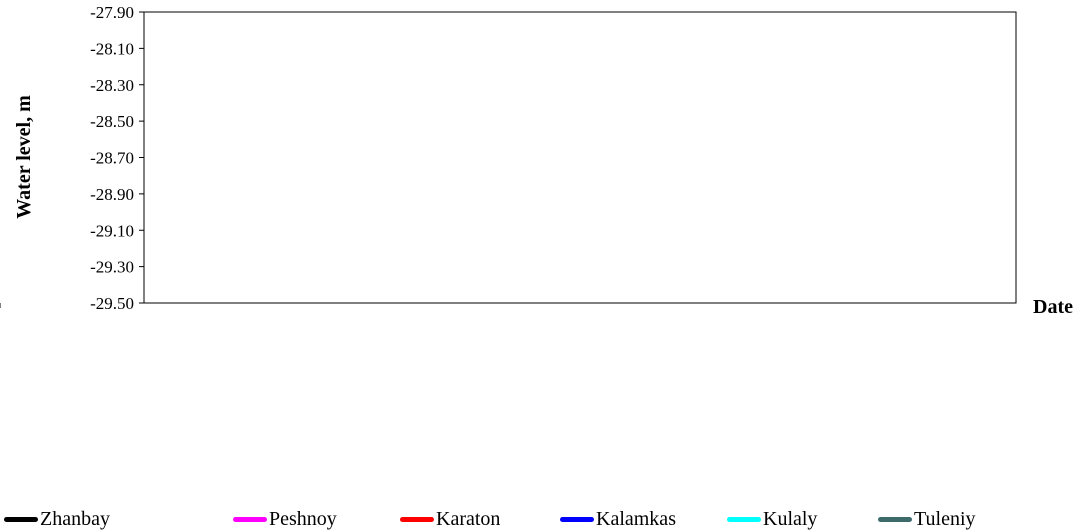 The image size is (1091, 531). Describe the element at coordinates (112, 303) in the screenshot. I see `y-tick-label: -29.50` at that location.